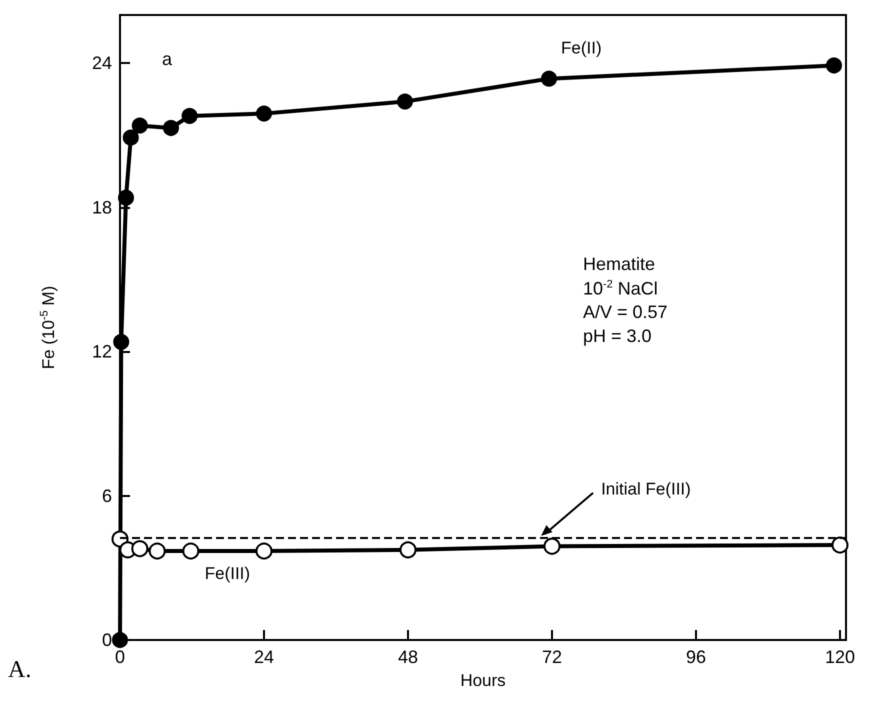 Image resolution: width=874 pixels, height=707 pixels. What do you see at coordinates (483, 680) in the screenshot?
I see `x-axis-title: Hours` at bounding box center [483, 680].